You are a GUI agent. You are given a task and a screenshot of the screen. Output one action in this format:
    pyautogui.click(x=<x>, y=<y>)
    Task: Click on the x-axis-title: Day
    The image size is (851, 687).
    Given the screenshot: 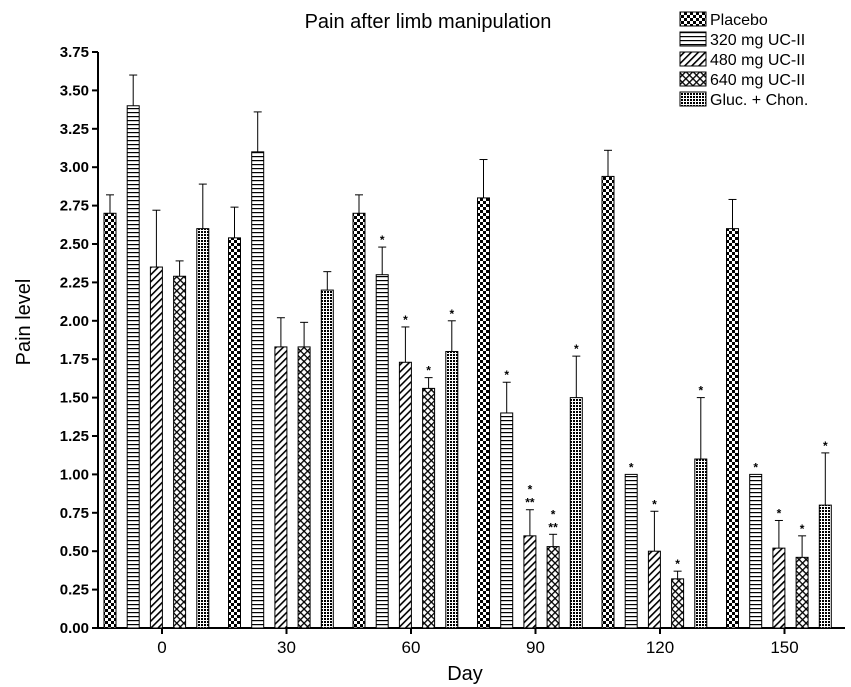 What is the action you would take?
    pyautogui.click(x=465, y=674)
    